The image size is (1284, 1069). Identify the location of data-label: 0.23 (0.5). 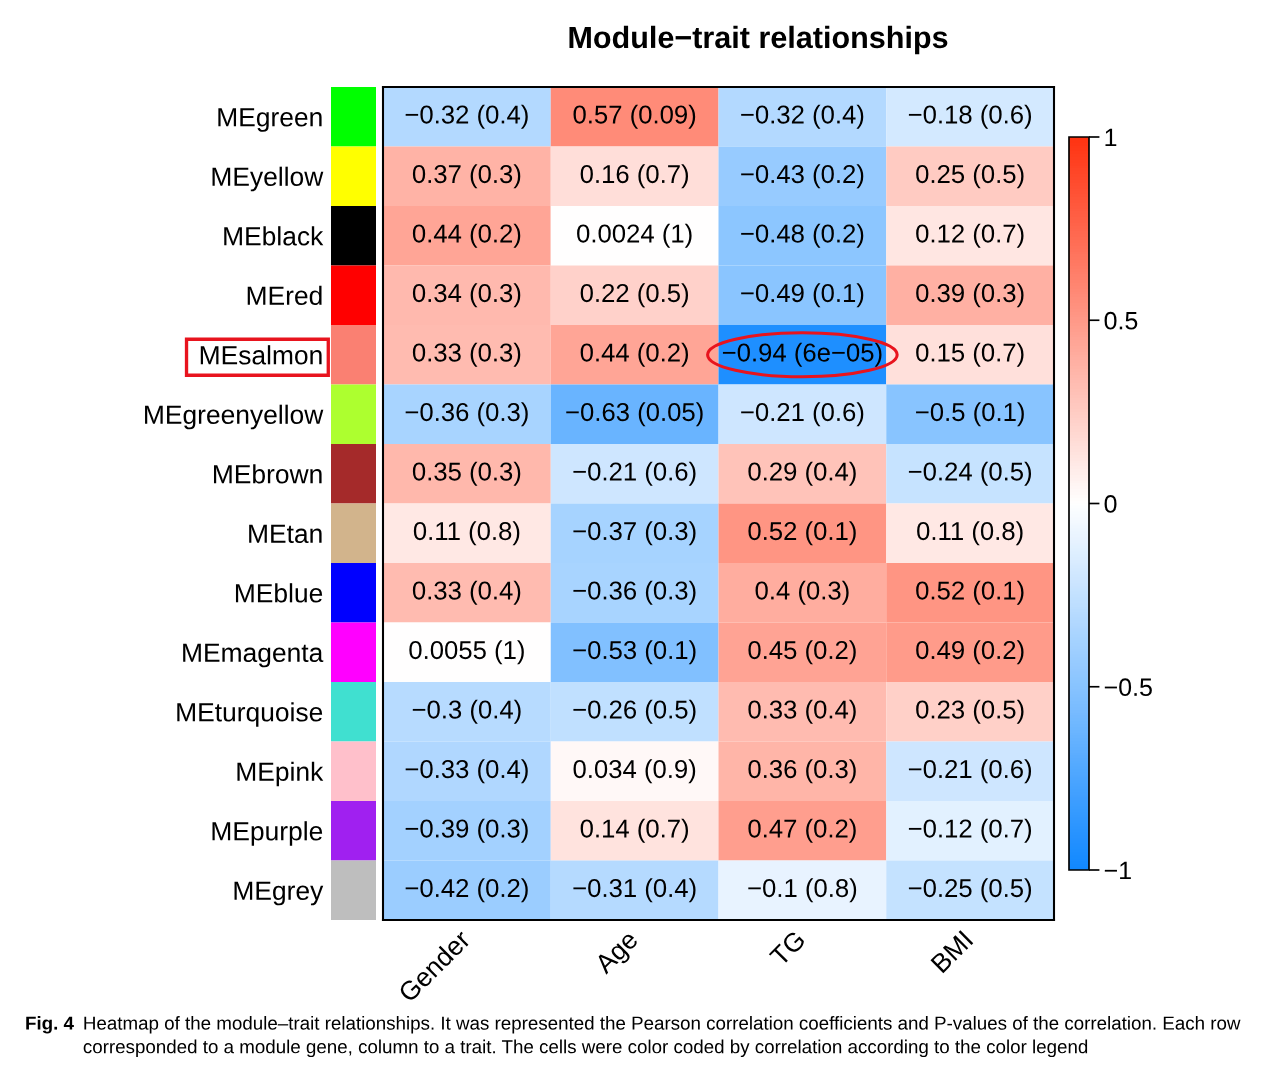
(970, 711).